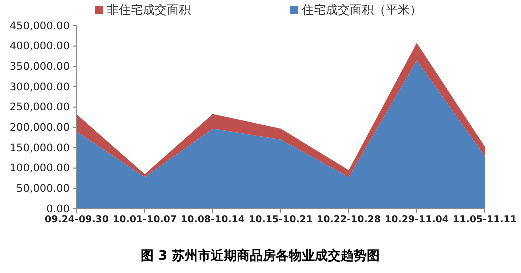 This screenshot has width=521, height=273. I want to click on text: 图 3 苏州市近期商品房各物业成交趋势图, so click(260, 256).